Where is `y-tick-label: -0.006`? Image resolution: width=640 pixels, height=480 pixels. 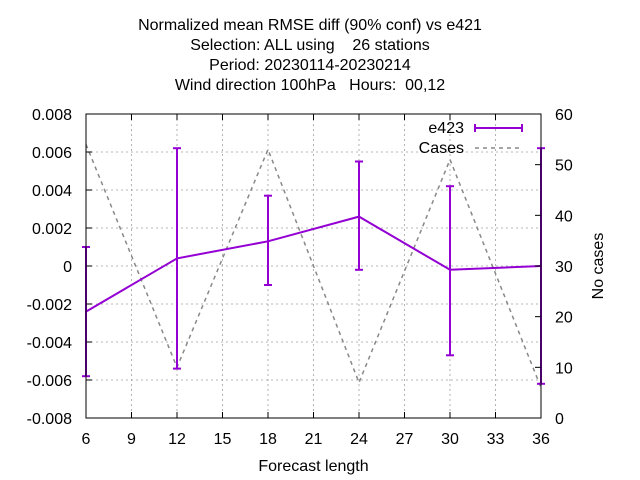 y-tick-label: -0.006 is located at coordinates (49, 381).